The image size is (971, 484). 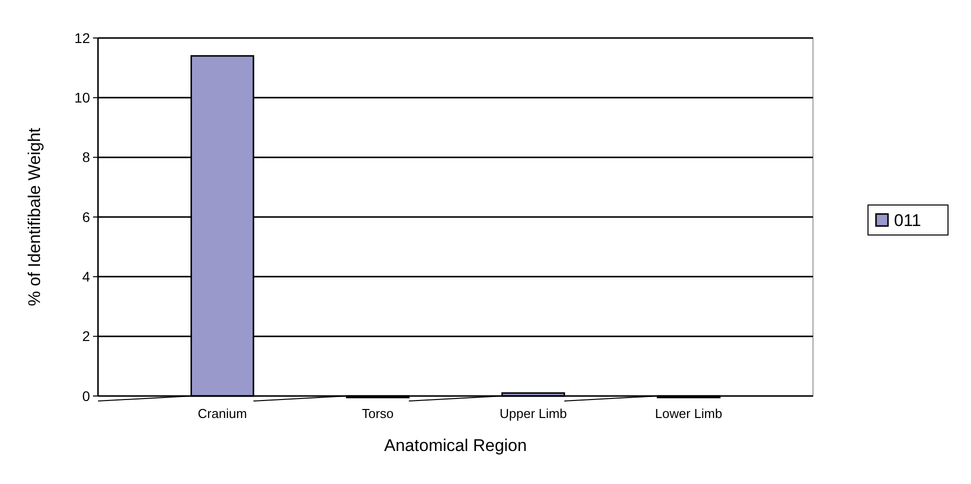 I want to click on y-axis-title: % of Identifibale Weight, so click(x=34, y=217).